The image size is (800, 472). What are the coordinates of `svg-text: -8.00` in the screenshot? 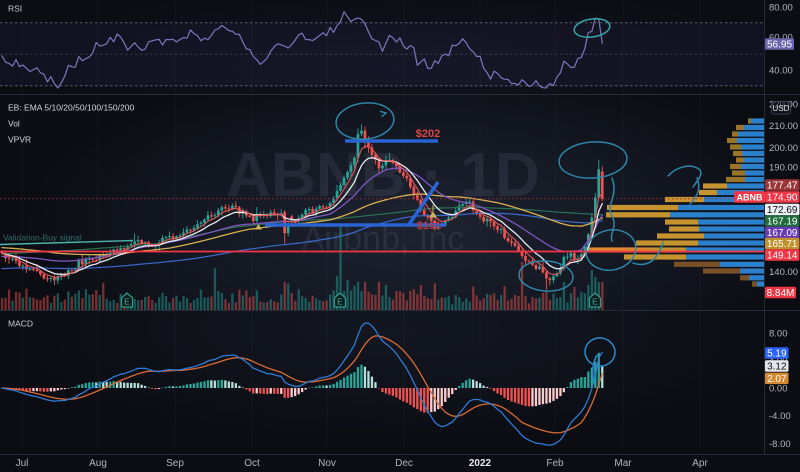 It's located at (780, 444).